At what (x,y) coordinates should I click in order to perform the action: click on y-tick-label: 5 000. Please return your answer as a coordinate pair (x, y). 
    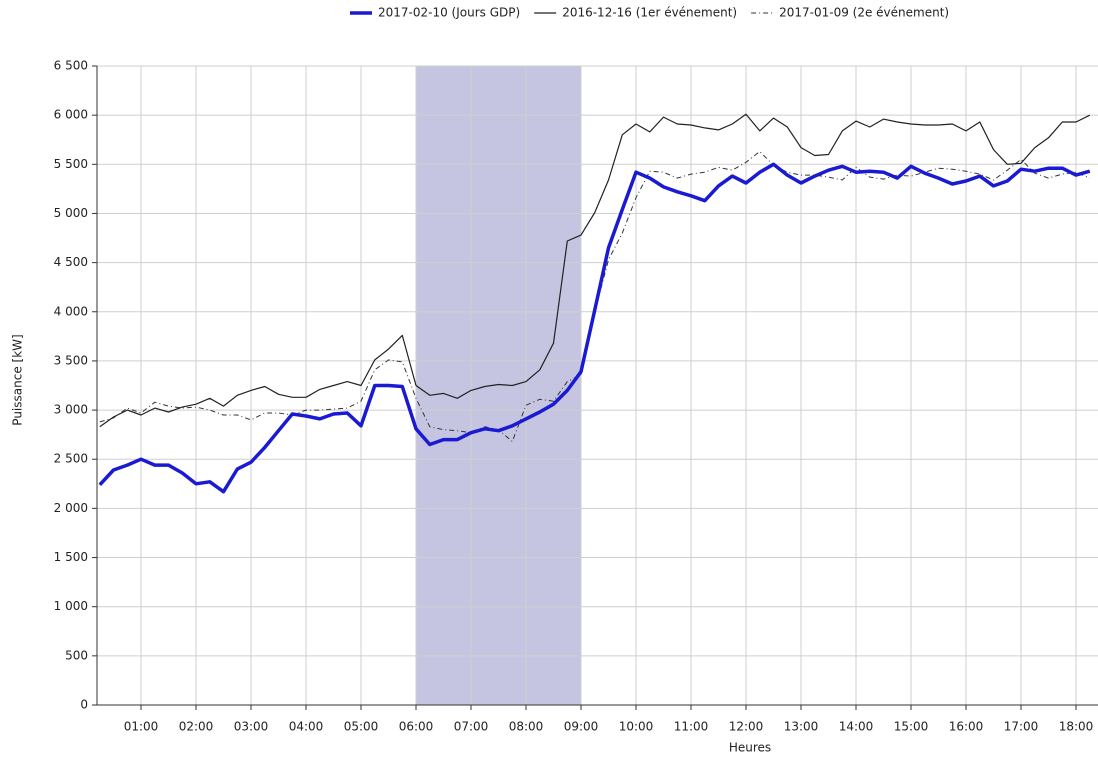
    Looking at the image, I should click on (71, 213).